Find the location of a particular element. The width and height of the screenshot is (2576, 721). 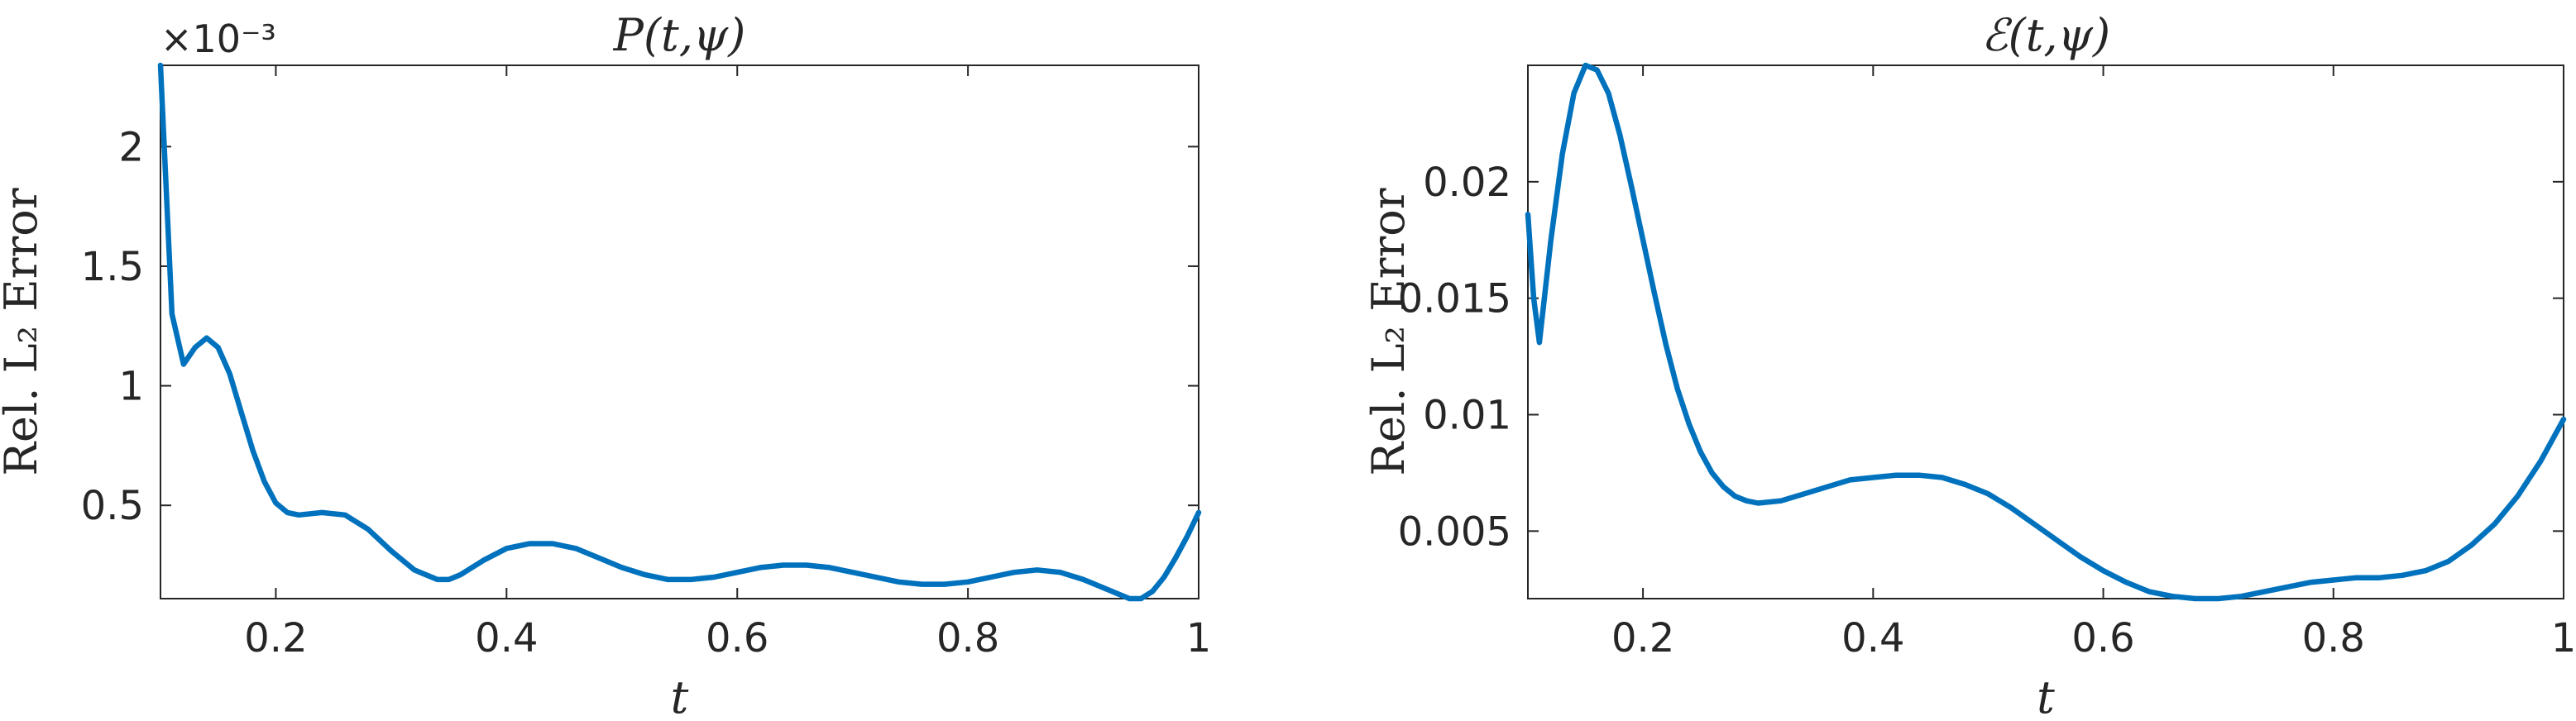

y-tick-label: 0.015 is located at coordinates (1454, 299).